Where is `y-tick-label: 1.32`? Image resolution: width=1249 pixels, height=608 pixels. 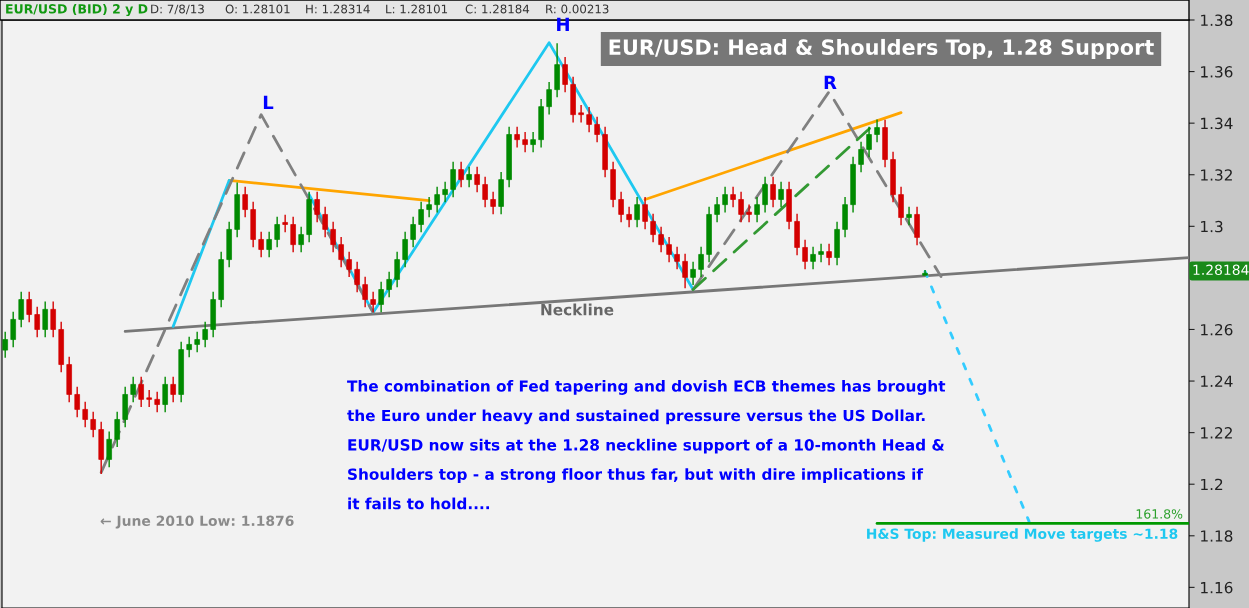 y-tick-label: 1.32 is located at coordinates (1216, 175).